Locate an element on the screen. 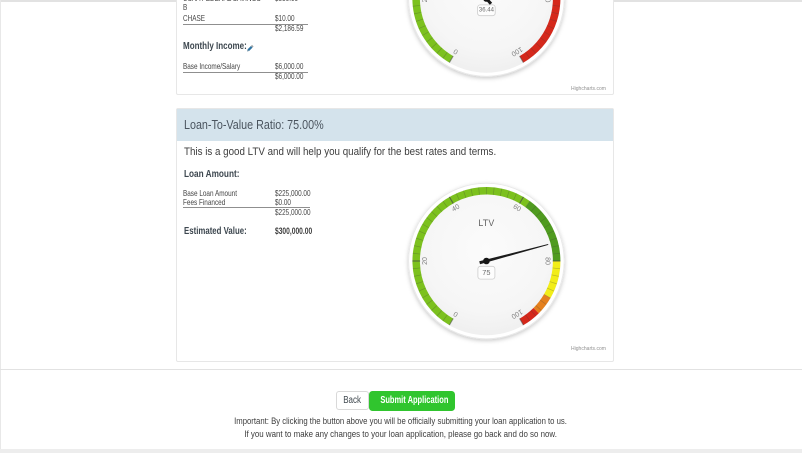  svg-text: 36.44 is located at coordinates (487, 10).